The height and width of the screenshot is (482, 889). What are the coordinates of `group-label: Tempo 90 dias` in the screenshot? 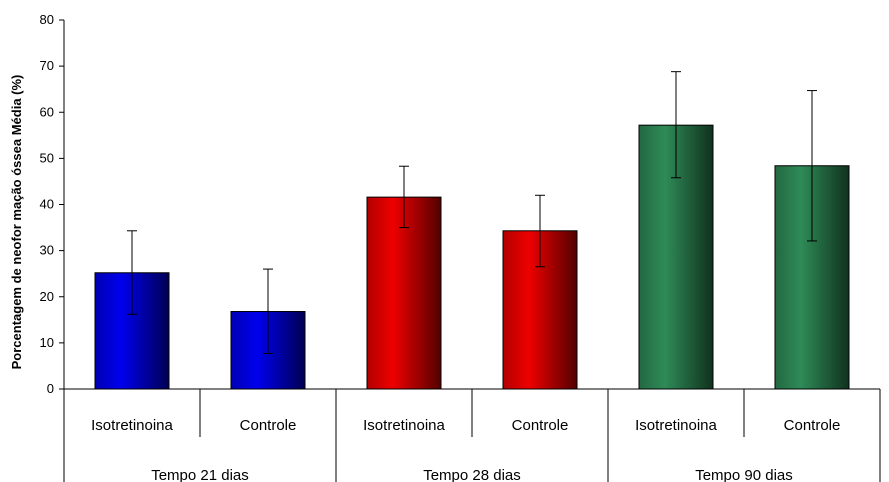 It's located at (744, 474).